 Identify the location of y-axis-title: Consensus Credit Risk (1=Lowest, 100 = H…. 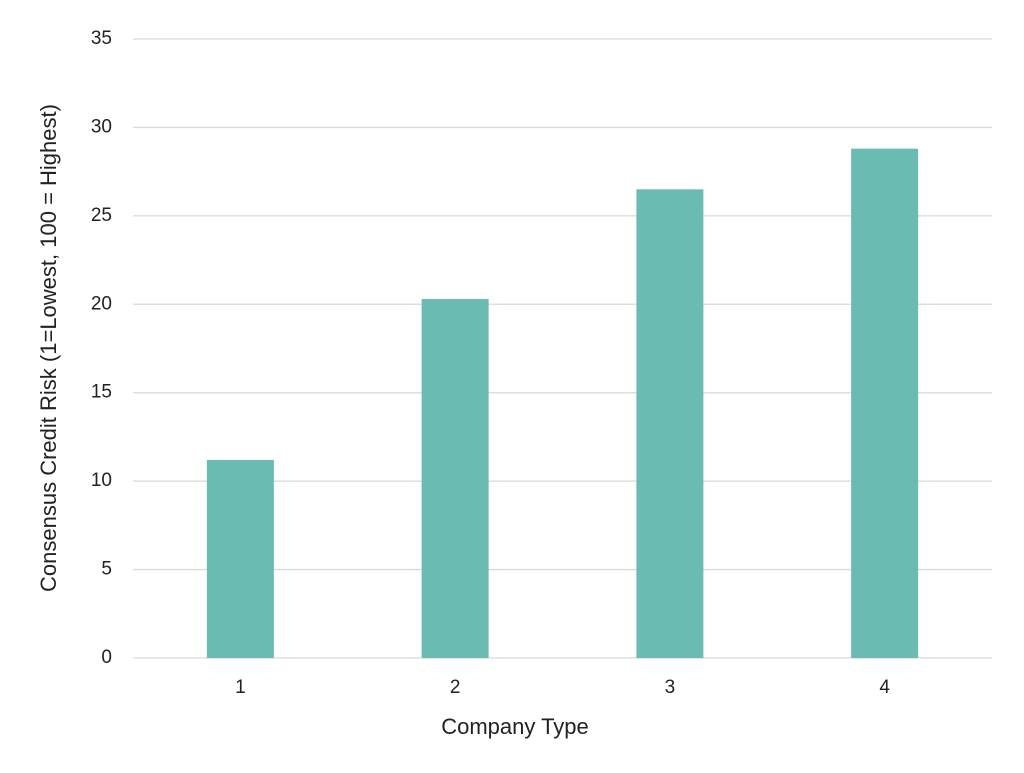
(48, 348).